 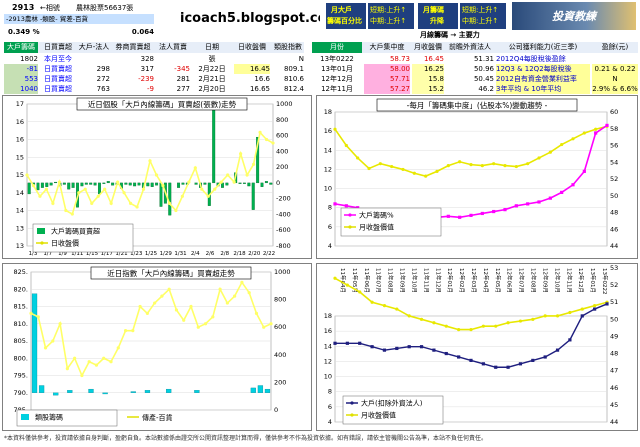 I want to click on left-tick-label: 13, so click(x=20, y=246).